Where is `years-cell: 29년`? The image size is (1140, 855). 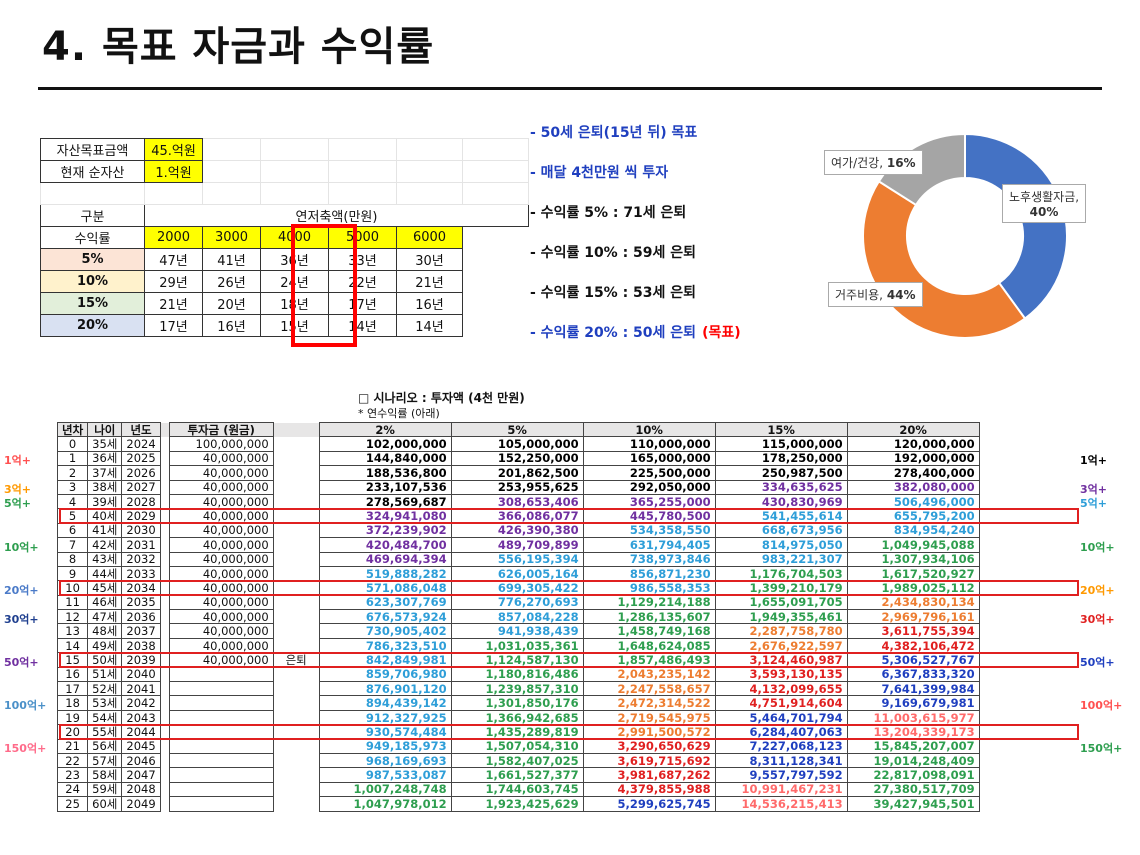 years-cell: 29년 is located at coordinates (173, 281).